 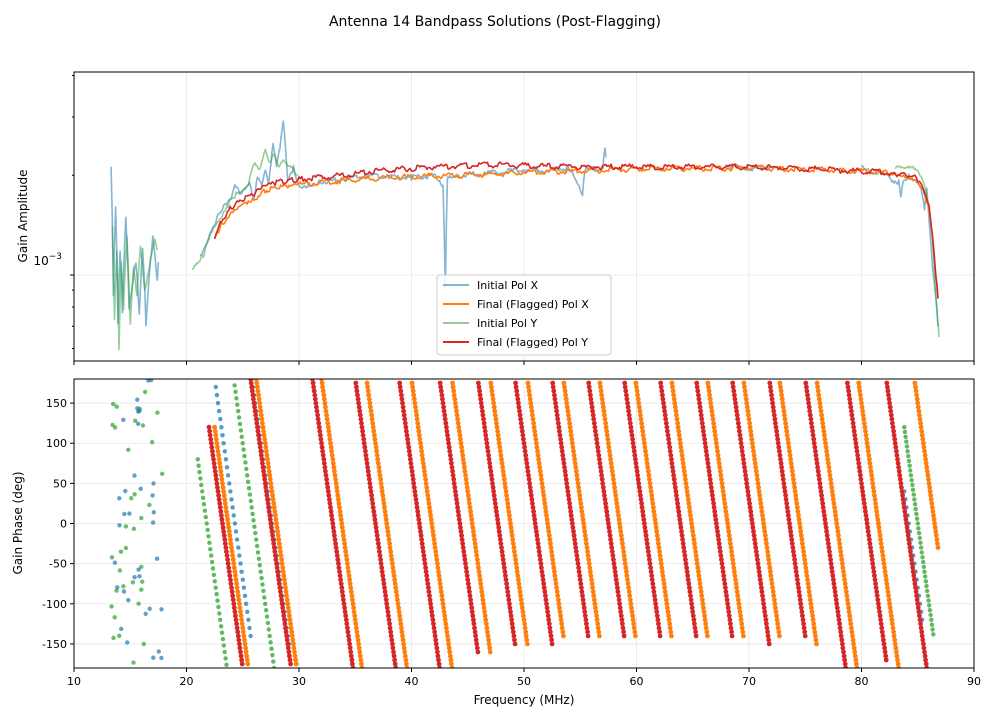 What do you see at coordinates (524, 681) in the screenshot?
I see `phase-x-tick-label: 50` at bounding box center [524, 681].